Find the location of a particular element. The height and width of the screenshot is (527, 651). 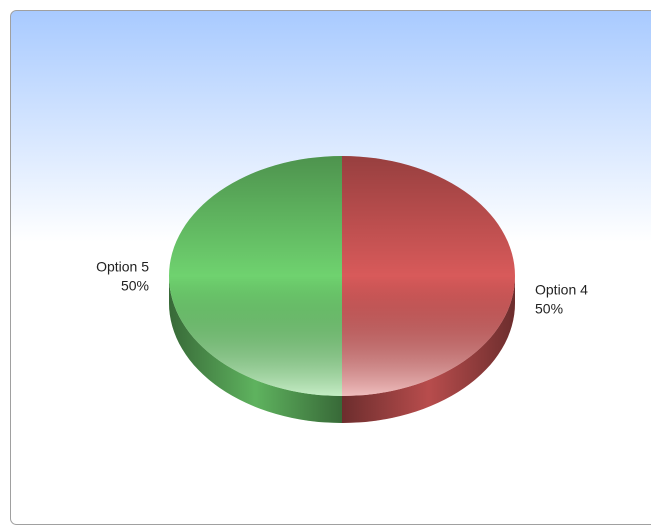

slice-label: Option 5 is located at coordinates (122, 267).